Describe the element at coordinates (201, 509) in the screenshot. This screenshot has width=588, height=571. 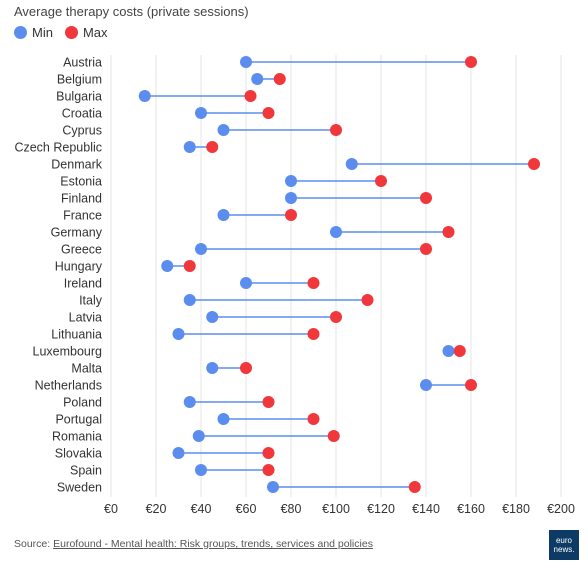
I see `x-tick-label: €40` at that location.